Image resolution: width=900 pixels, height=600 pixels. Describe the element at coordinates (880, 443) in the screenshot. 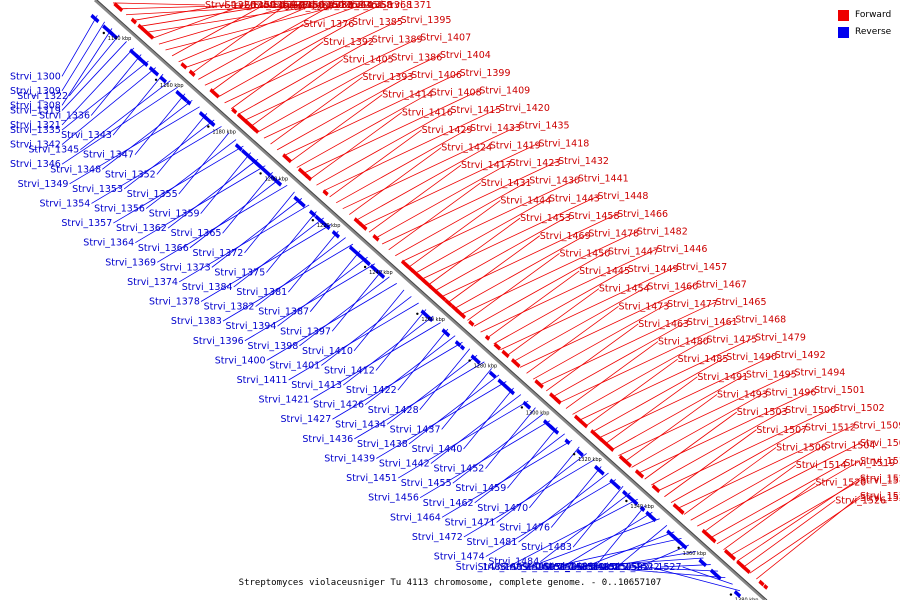

I see `forward-gene-label: Strvi_1508` at that location.